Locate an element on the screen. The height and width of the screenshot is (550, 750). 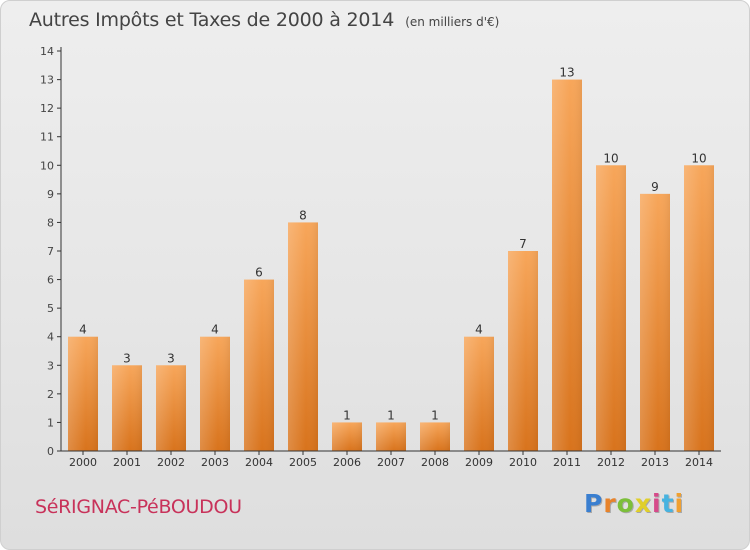
y-tick-label: 14 is located at coordinates (47, 51).